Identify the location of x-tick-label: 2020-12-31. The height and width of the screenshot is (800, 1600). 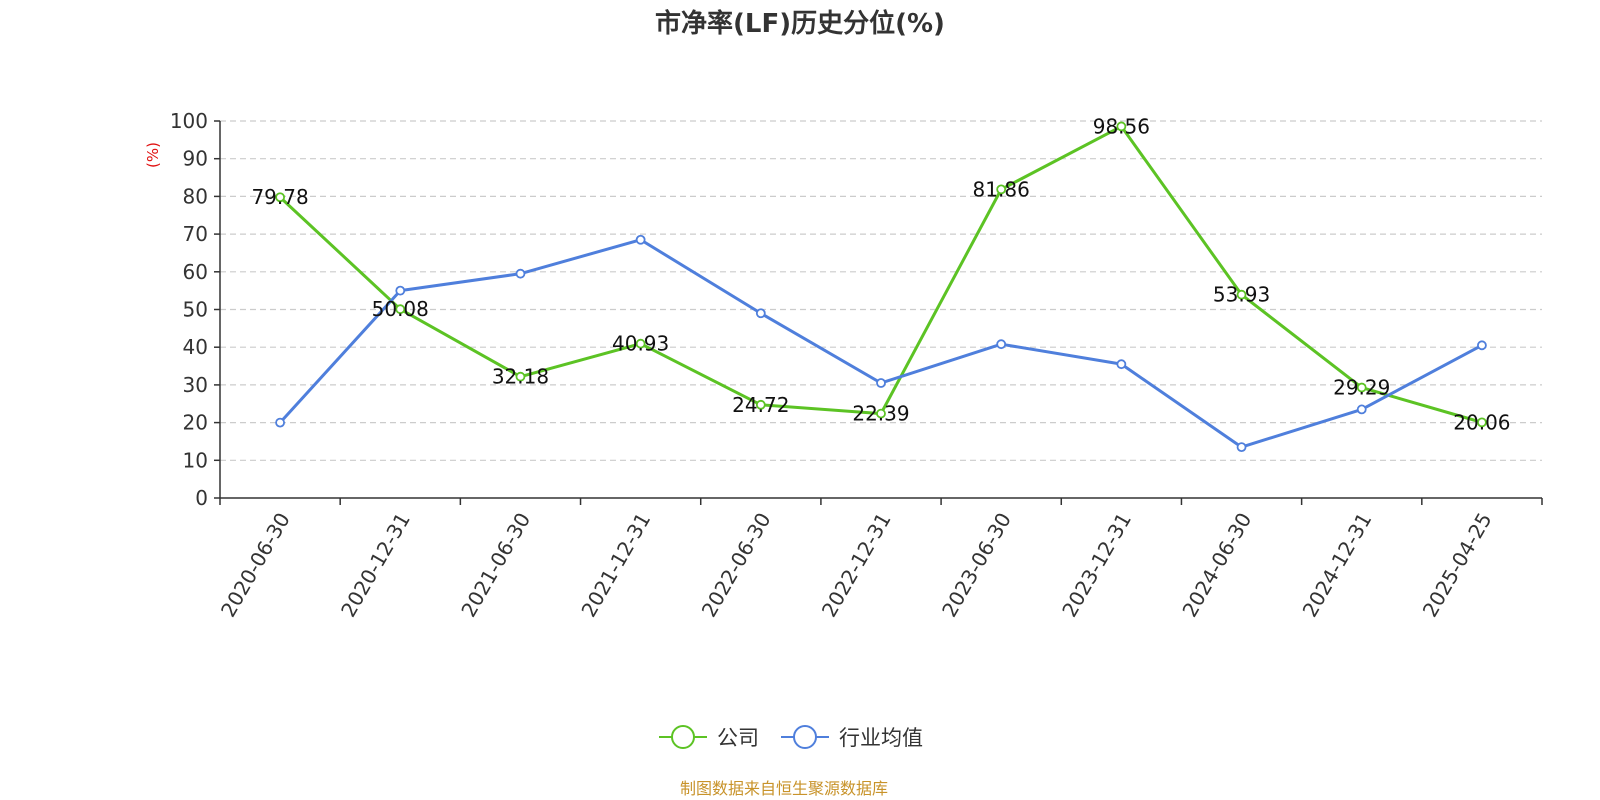
(375, 564).